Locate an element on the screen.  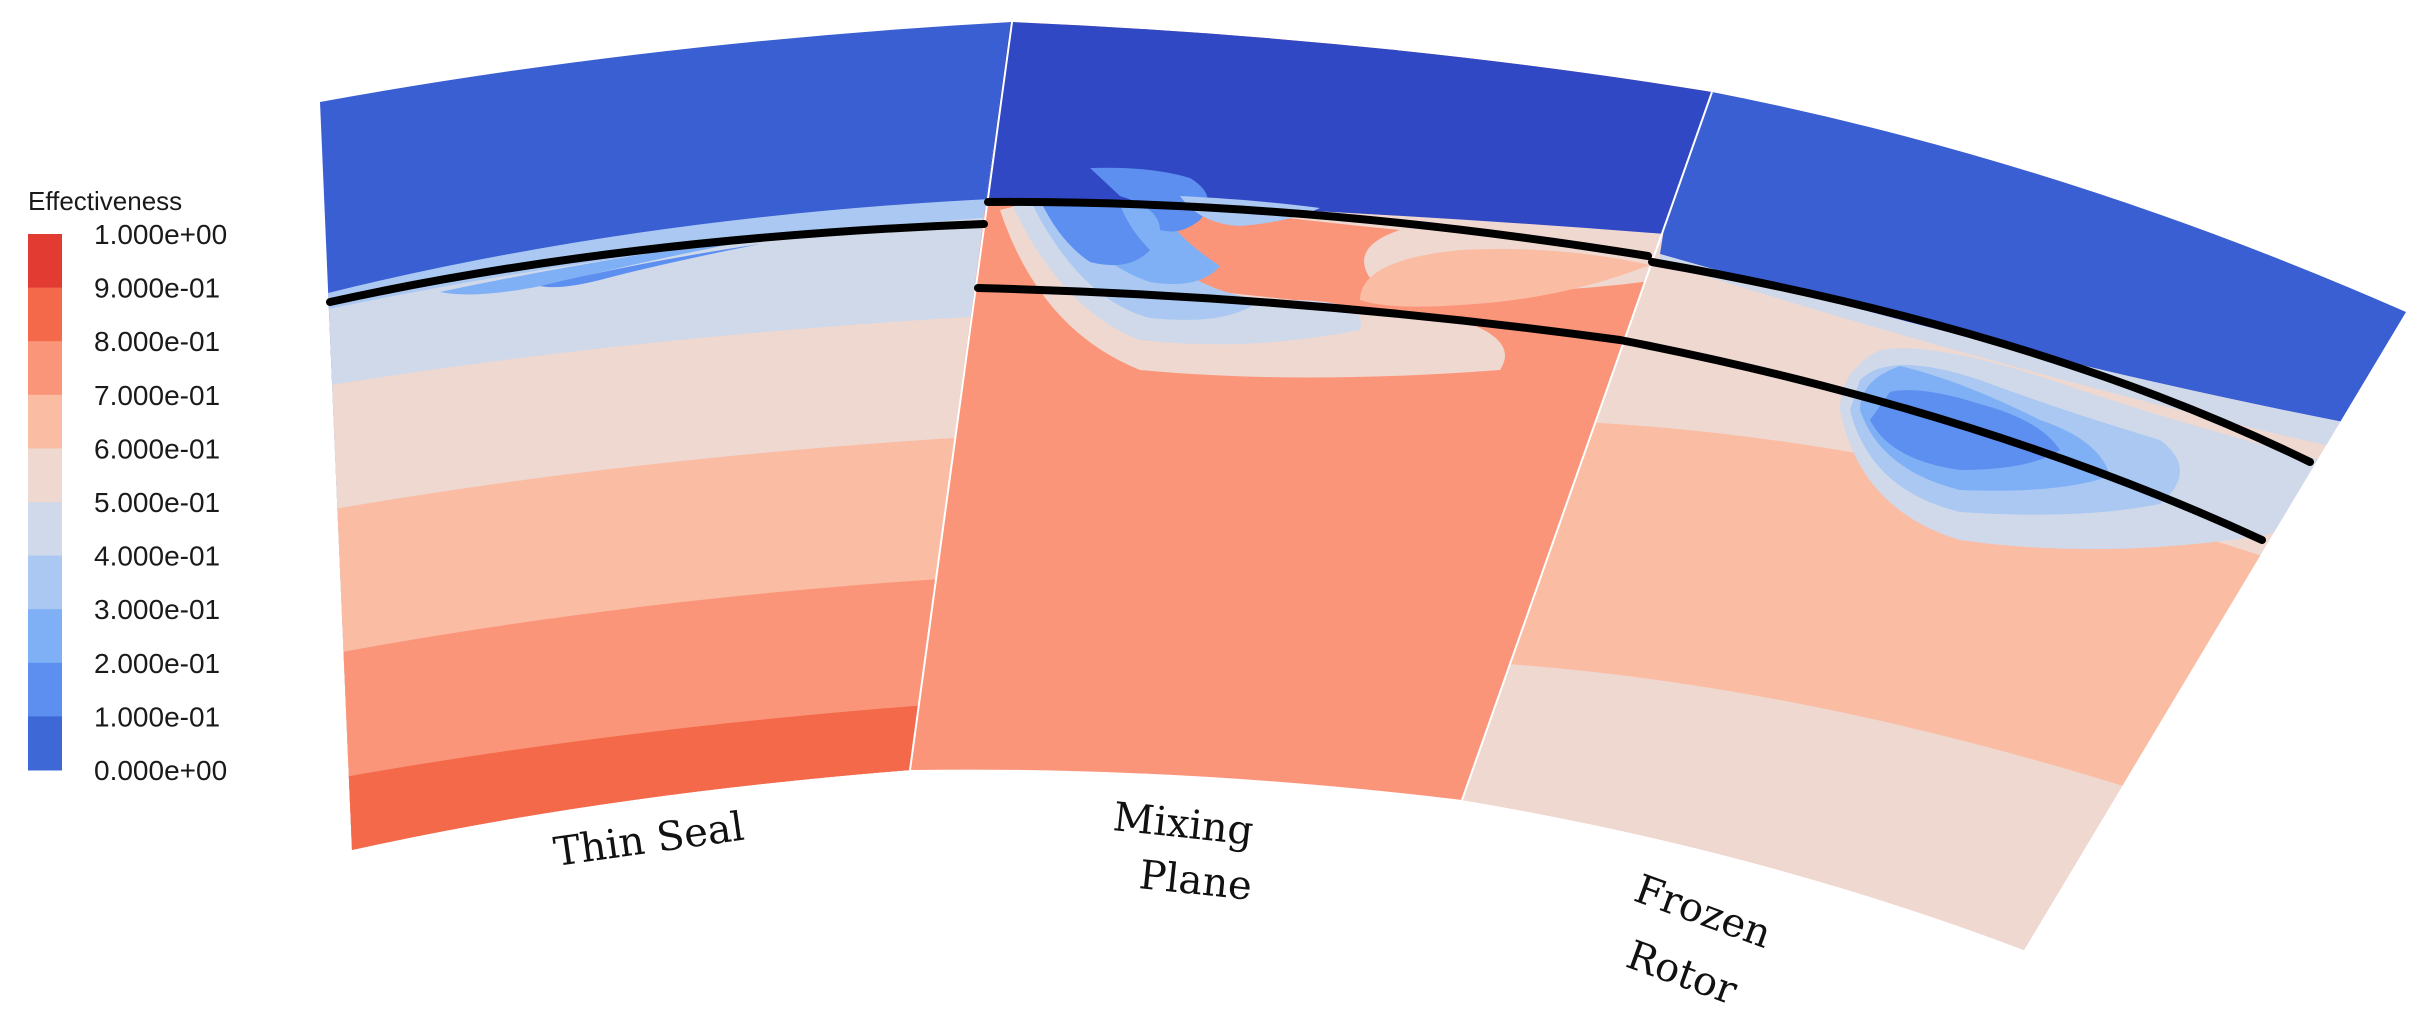
interface-line-frozen-lower is located at coordinates (1941, 440).